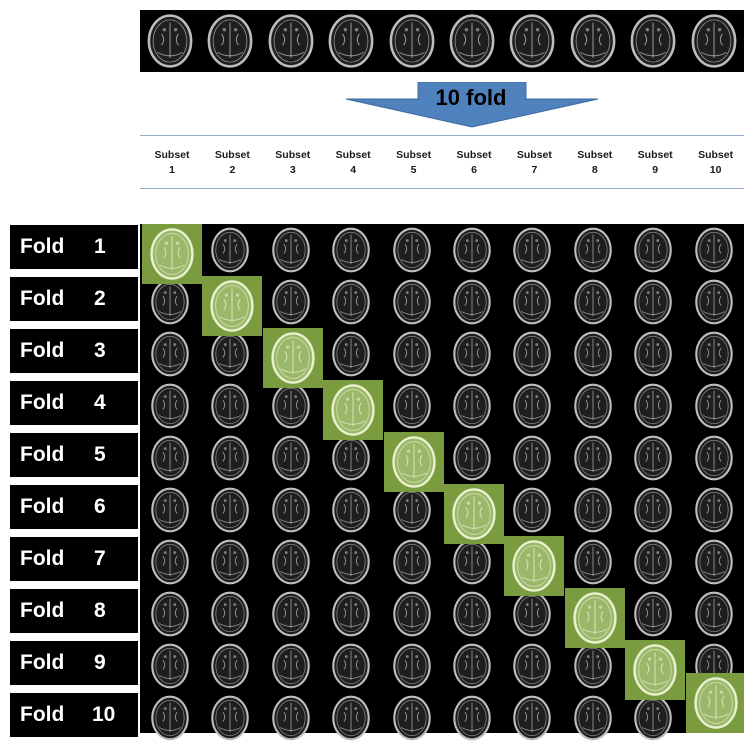 The height and width of the screenshot is (744, 744). What do you see at coordinates (74, 663) in the screenshot?
I see `fold-label: Fold 9` at bounding box center [74, 663].